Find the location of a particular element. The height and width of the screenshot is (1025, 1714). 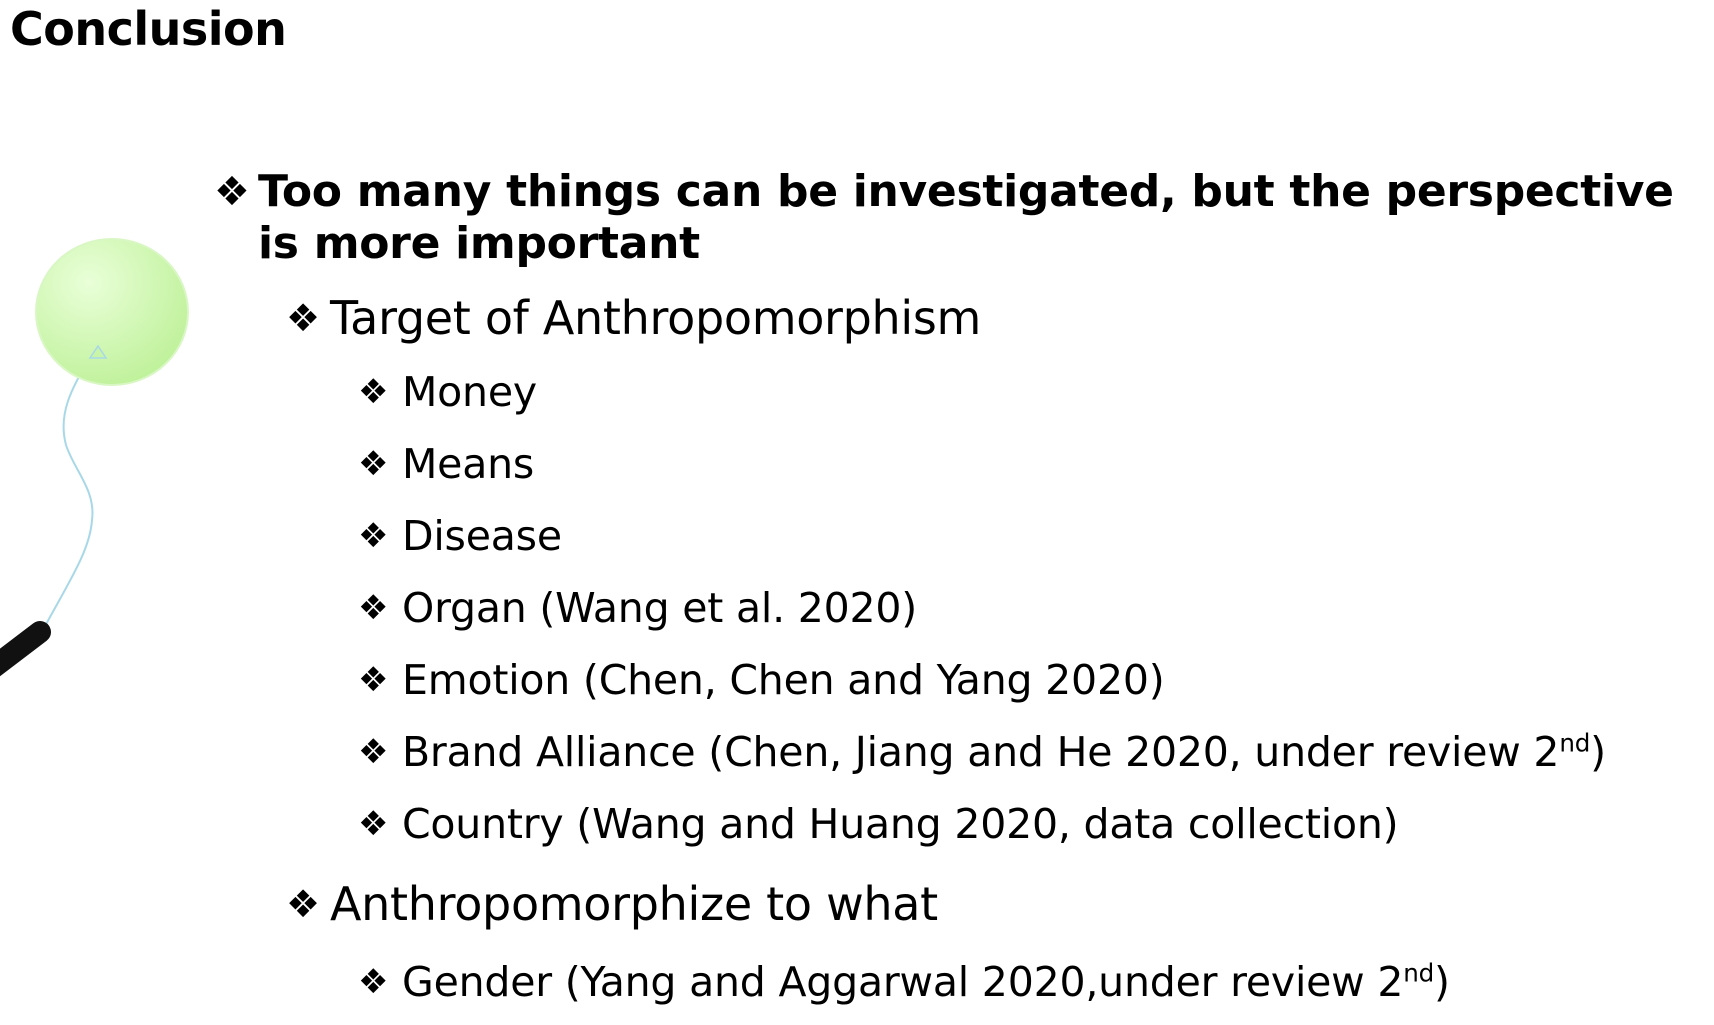

list-item: ❖ Money is located at coordinates (447, 392).